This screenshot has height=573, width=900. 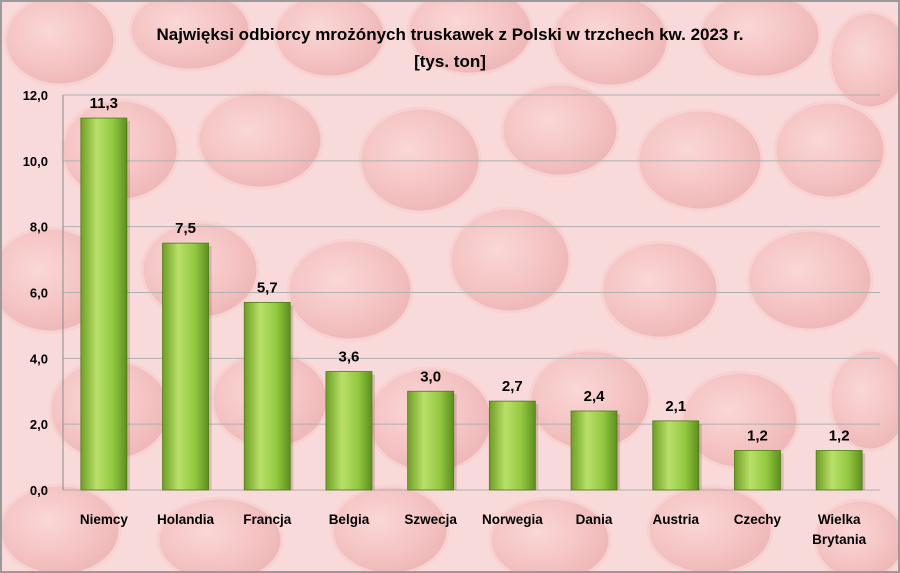 What do you see at coordinates (39, 293) in the screenshot?
I see `y-tick-label: 6,0` at bounding box center [39, 293].